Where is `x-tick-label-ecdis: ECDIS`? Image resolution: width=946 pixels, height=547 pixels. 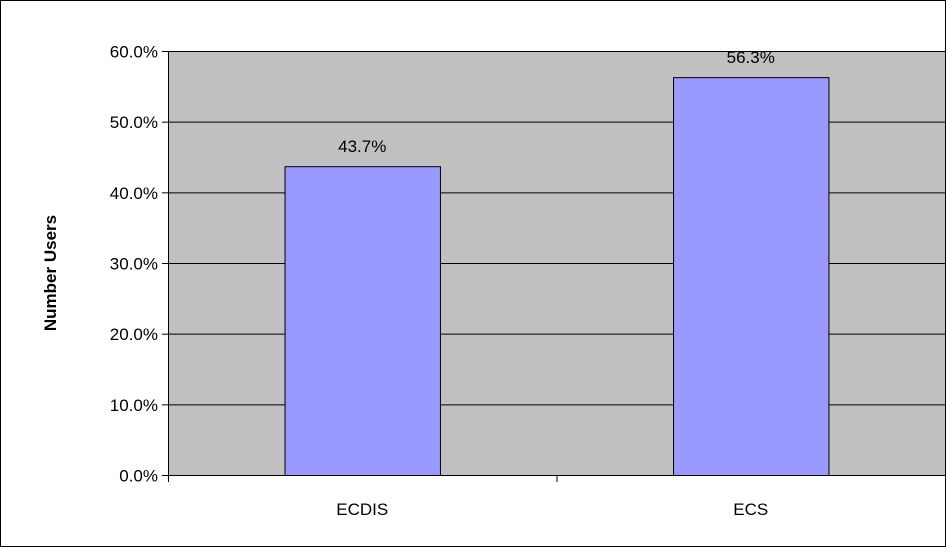
x-tick-label-ecdis: ECDIS is located at coordinates (362, 509).